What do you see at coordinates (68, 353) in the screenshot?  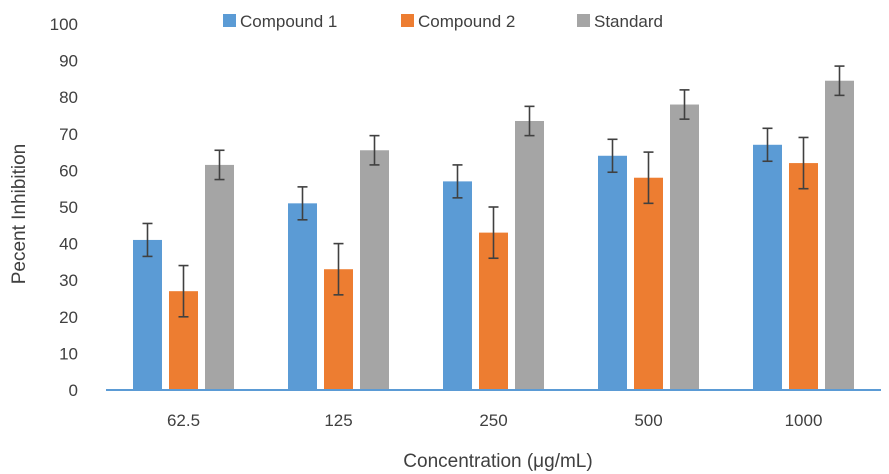 I see `y-tick-label: 10` at bounding box center [68, 353].